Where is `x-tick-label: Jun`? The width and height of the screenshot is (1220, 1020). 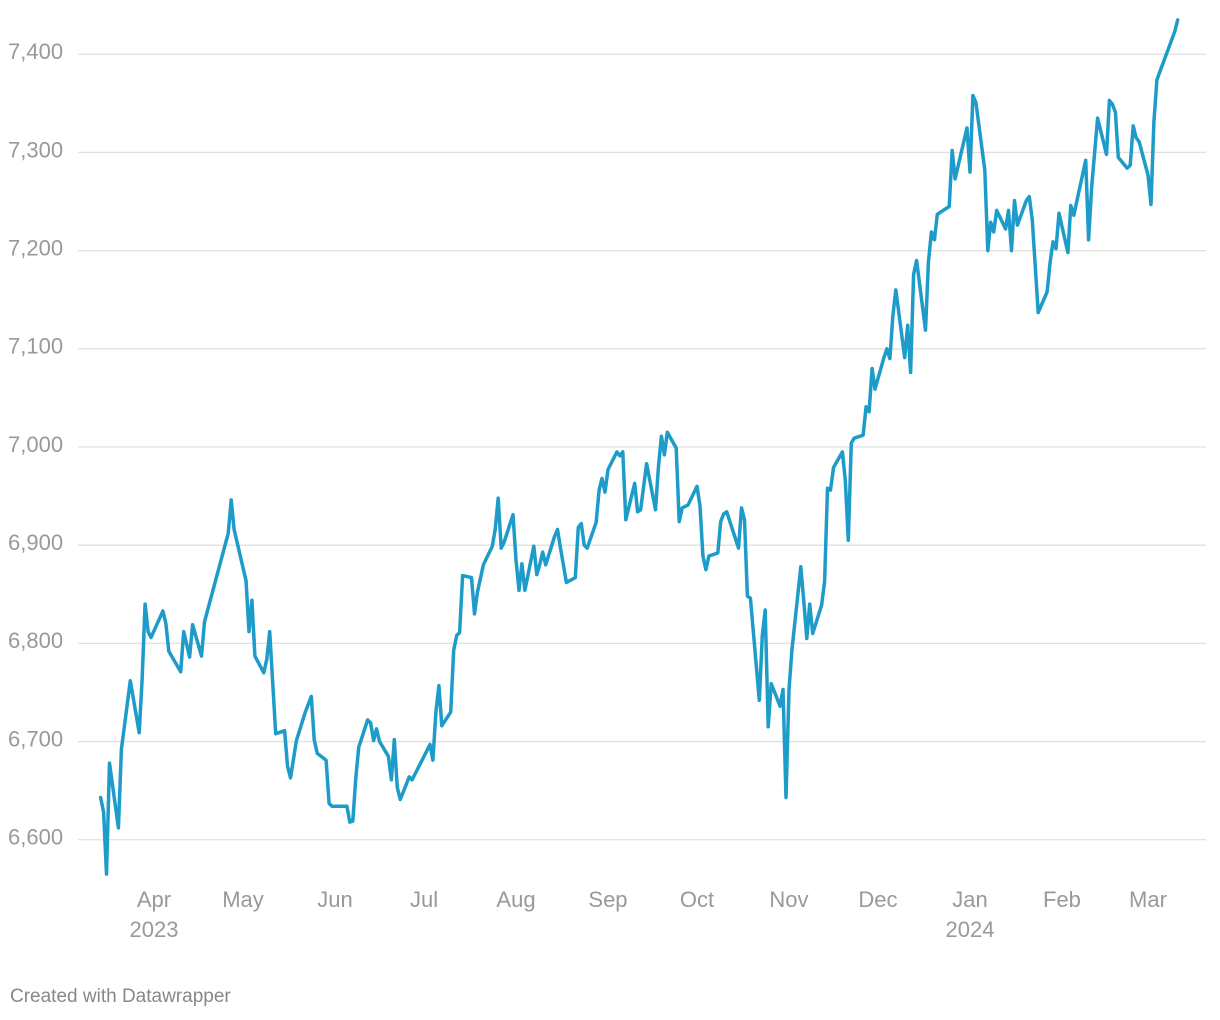
x-tick-label: Jun is located at coordinates (334, 899).